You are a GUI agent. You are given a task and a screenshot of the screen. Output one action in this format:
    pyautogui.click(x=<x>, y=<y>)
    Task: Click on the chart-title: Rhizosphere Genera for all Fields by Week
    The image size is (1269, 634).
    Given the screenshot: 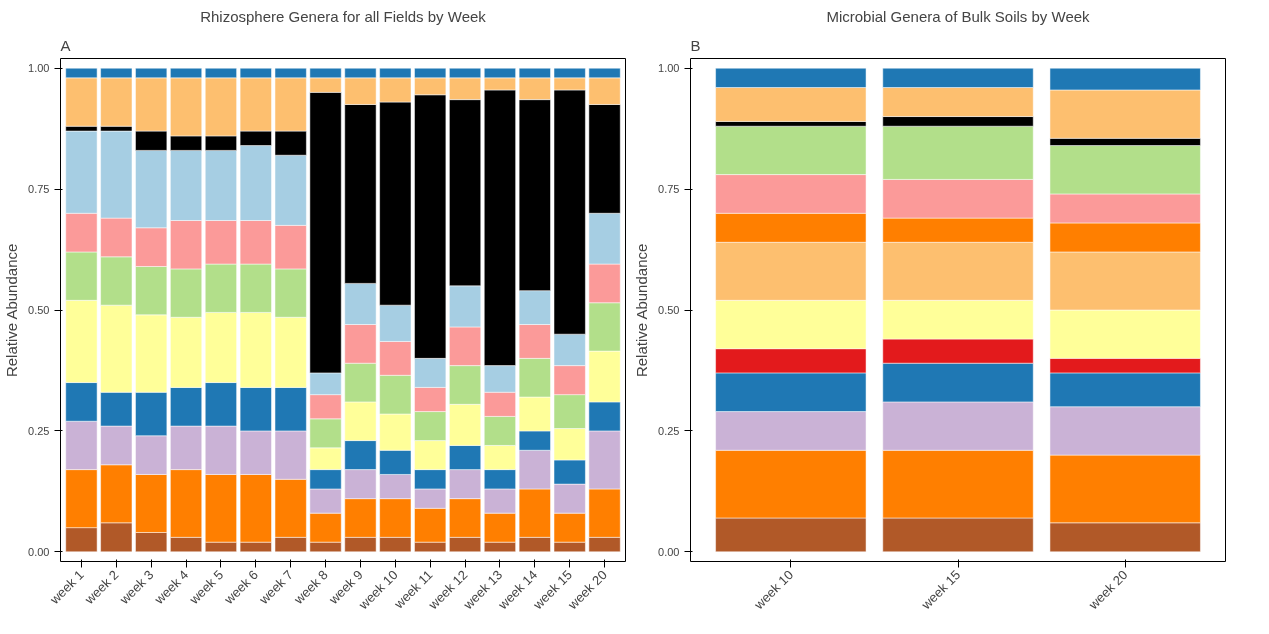 What is the action you would take?
    pyautogui.click(x=343, y=16)
    